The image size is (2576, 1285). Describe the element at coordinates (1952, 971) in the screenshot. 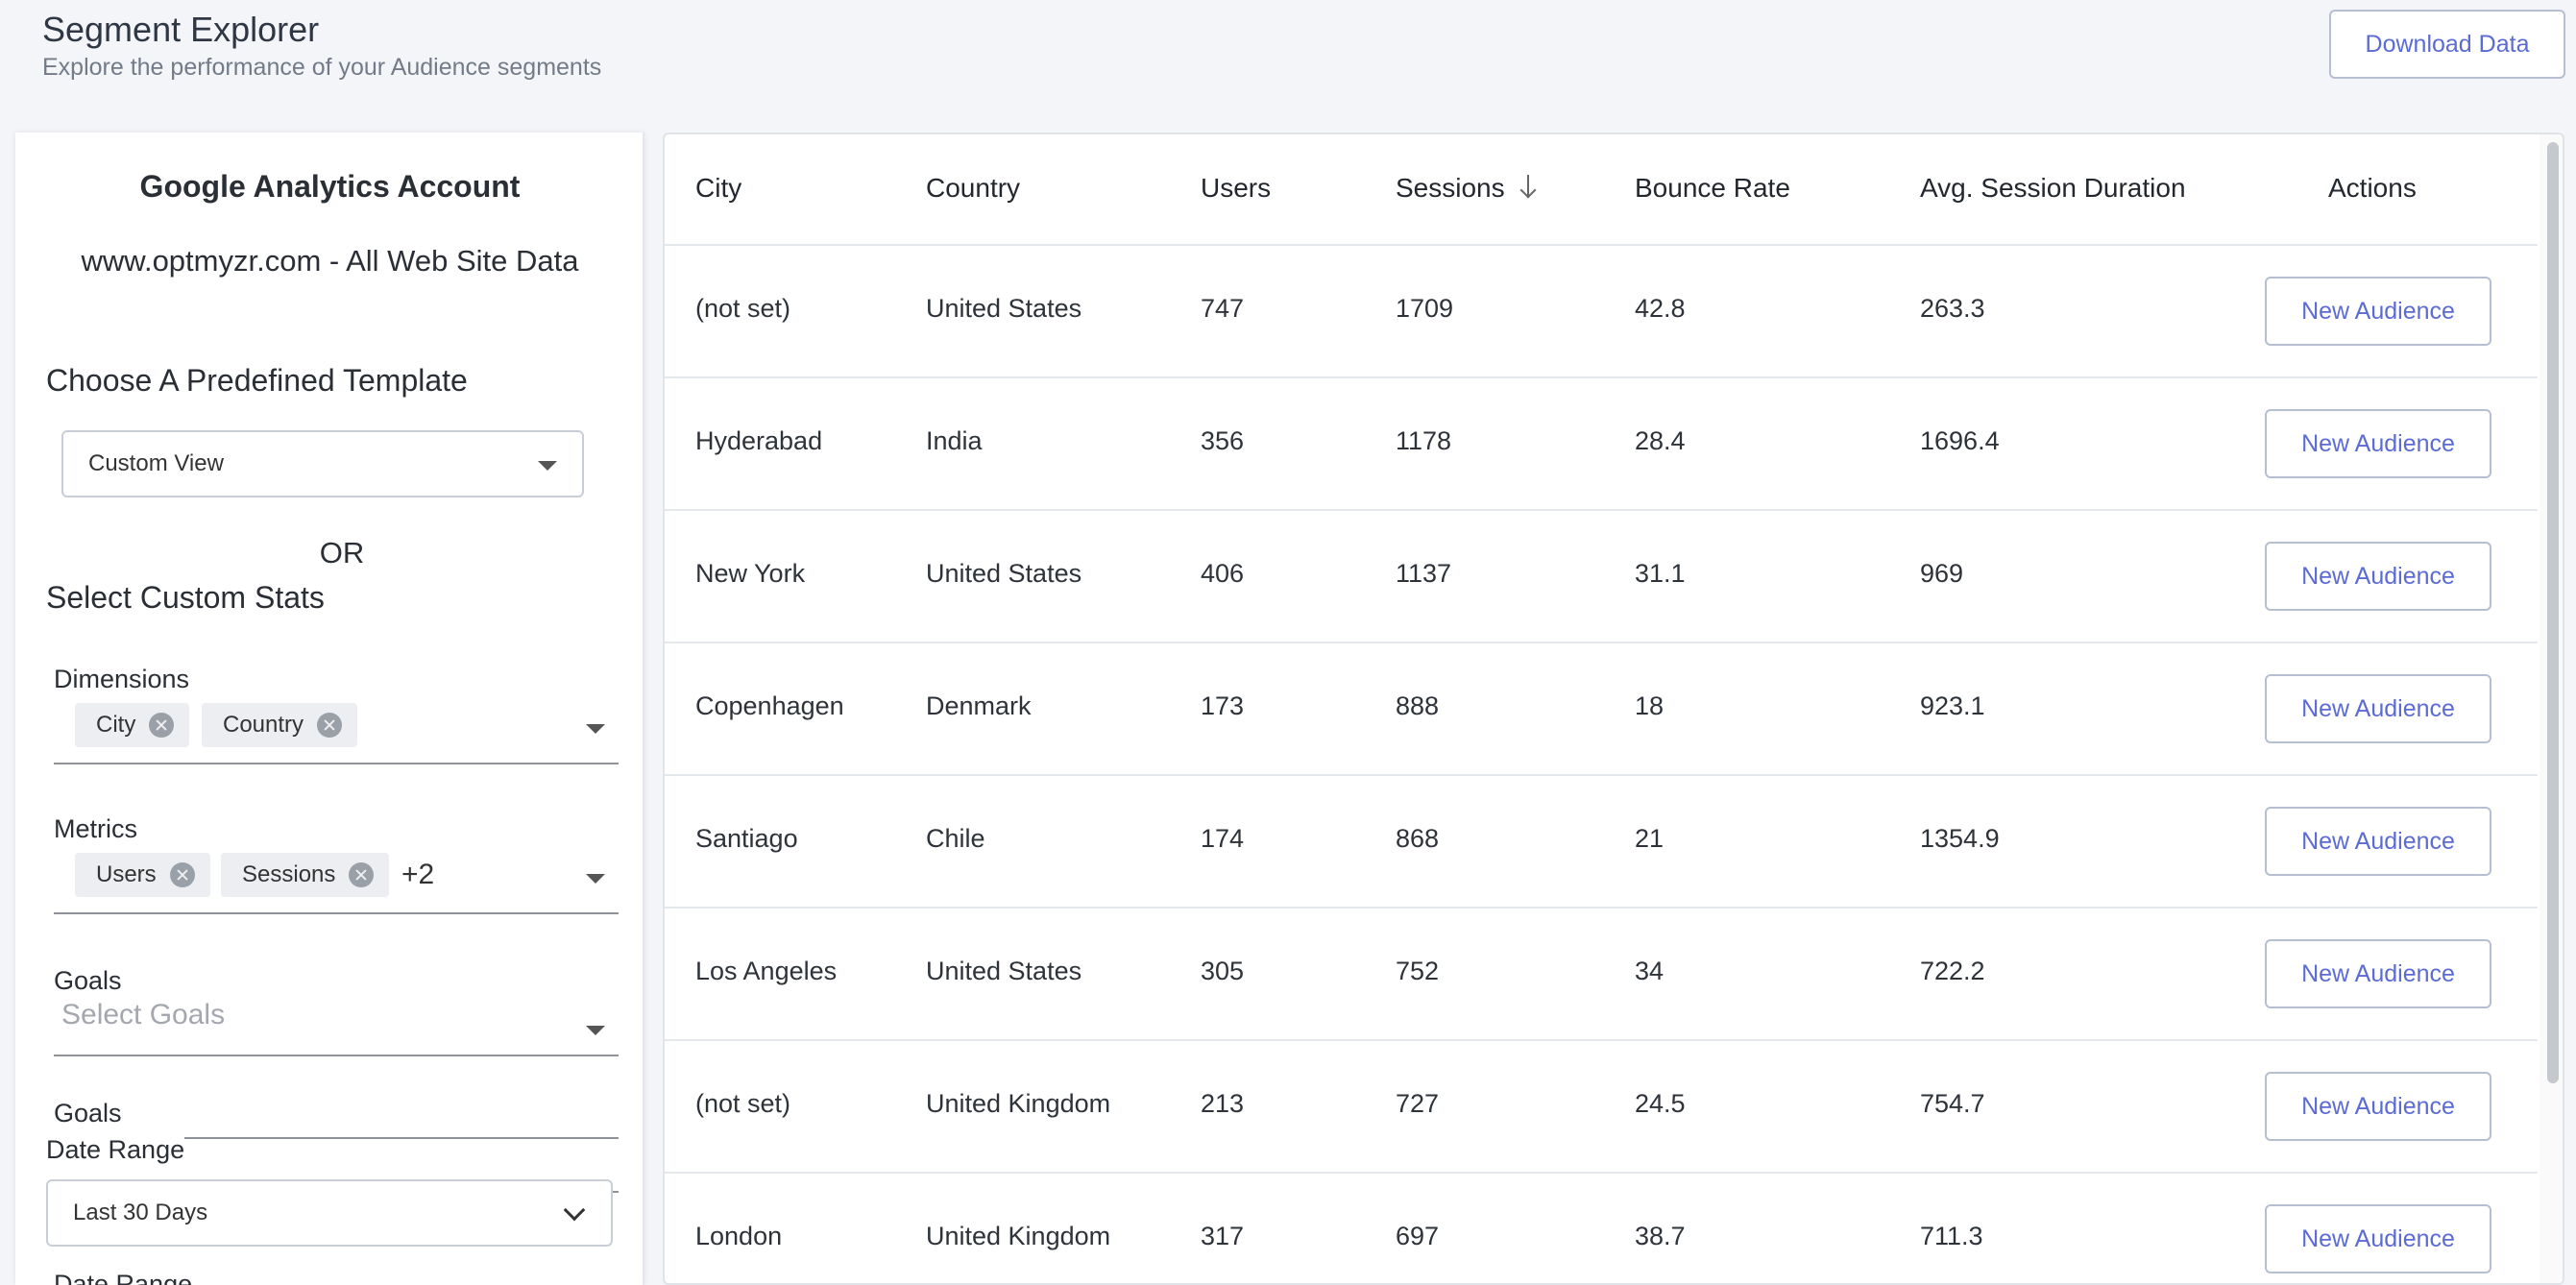

I see `cell-avg-session-duration: 722.2` at that location.